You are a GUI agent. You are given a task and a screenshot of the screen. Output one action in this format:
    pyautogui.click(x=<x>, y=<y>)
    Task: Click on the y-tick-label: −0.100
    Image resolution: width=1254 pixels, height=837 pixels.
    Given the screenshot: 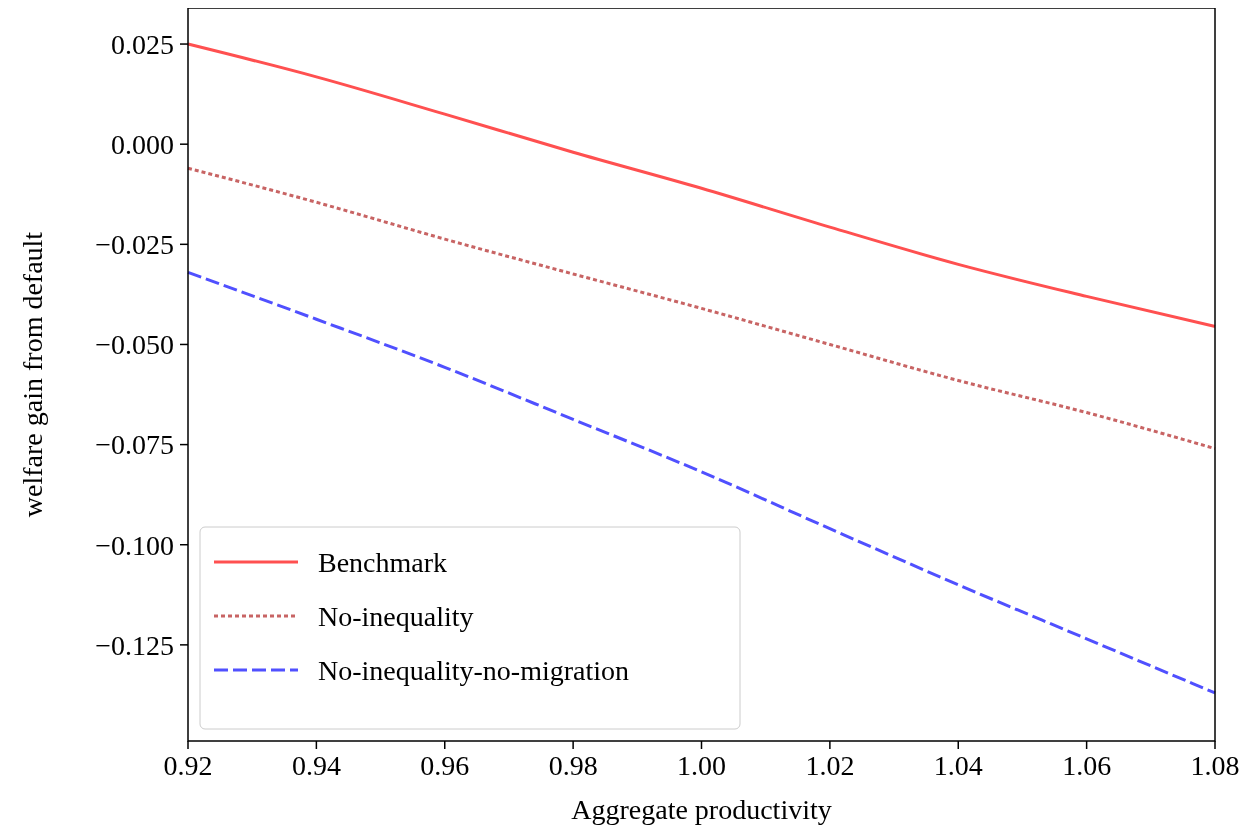 What is the action you would take?
    pyautogui.click(x=134, y=545)
    